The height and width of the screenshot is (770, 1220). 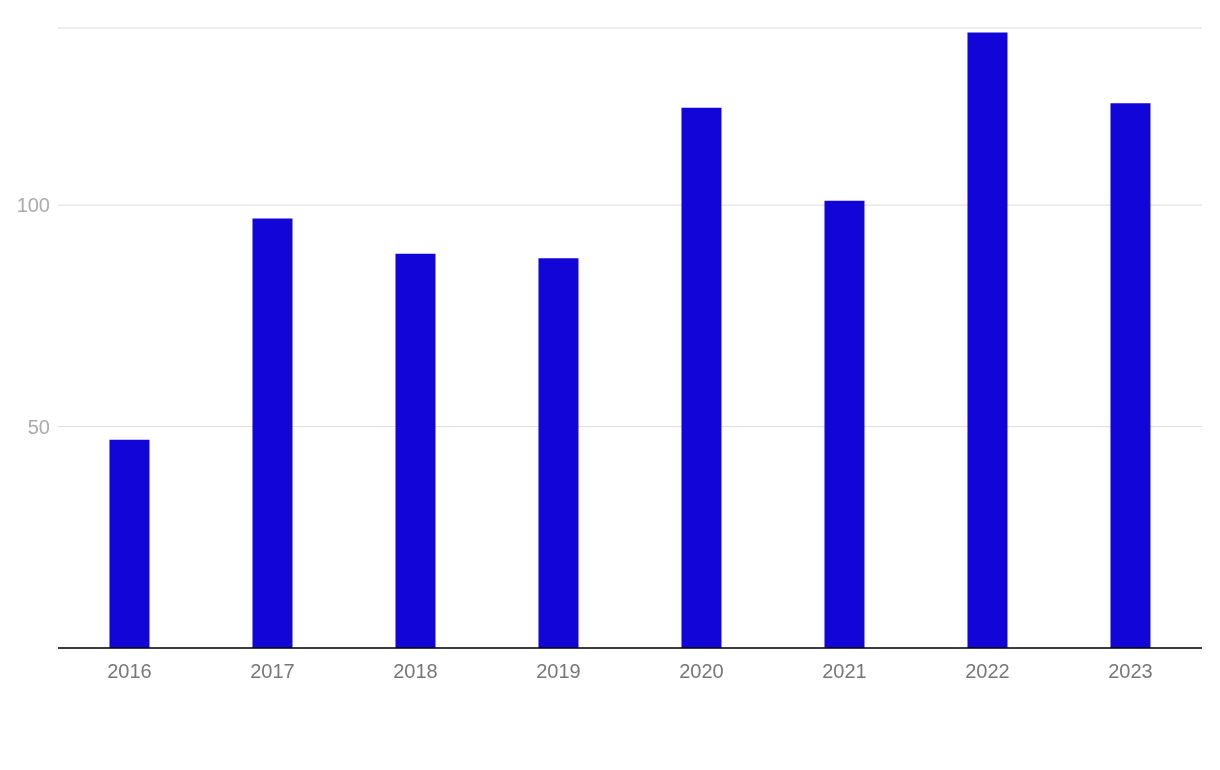 I want to click on x-tick-label: 2023, so click(x=1130, y=671).